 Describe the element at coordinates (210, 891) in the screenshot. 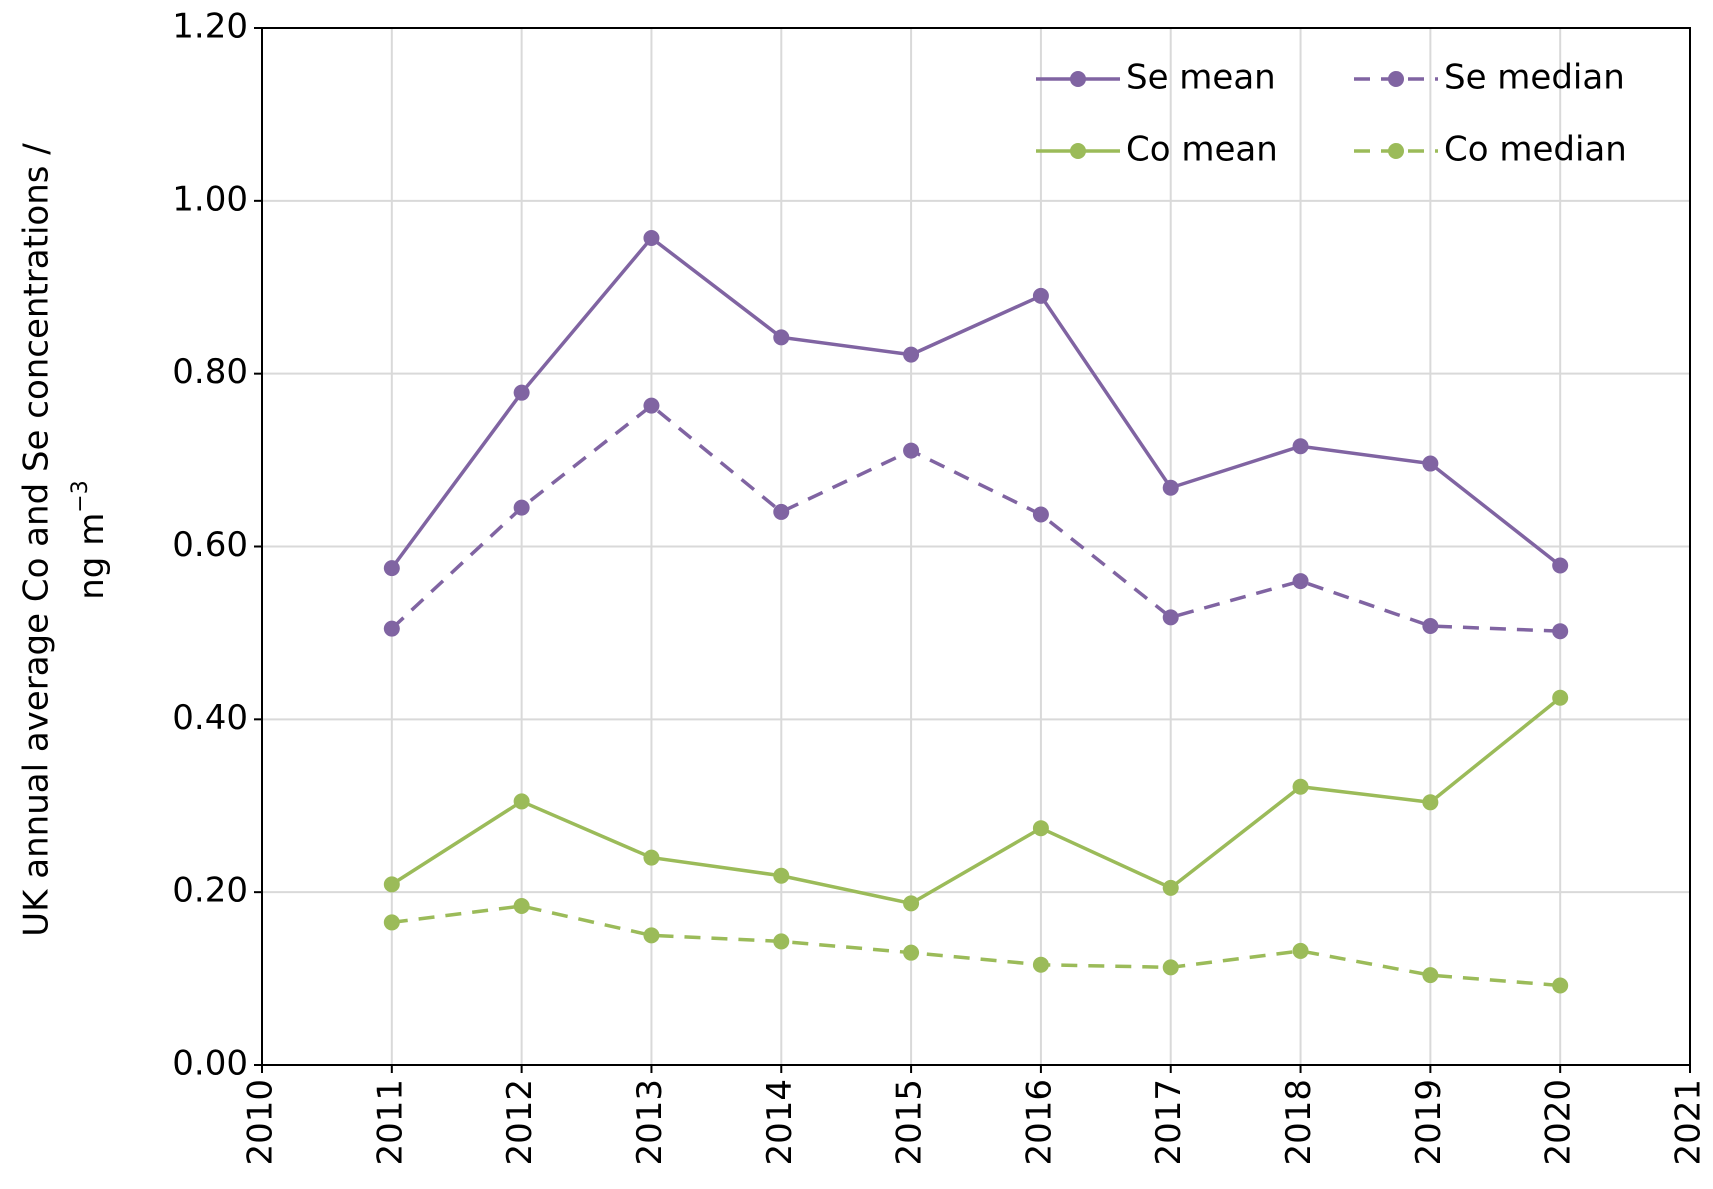

I see `y-tick-label: 0.20` at that location.